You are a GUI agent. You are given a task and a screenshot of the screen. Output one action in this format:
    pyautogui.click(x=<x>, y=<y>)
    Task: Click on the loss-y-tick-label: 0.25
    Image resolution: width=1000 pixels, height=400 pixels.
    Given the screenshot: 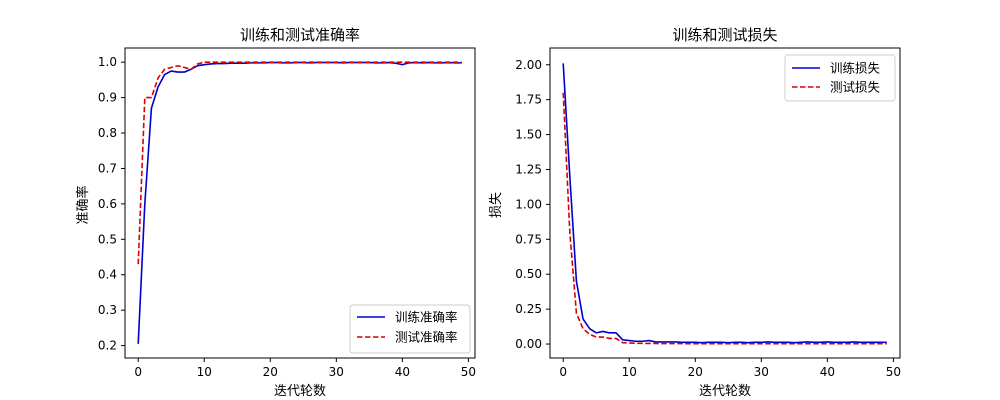 What is the action you would take?
    pyautogui.click(x=528, y=309)
    